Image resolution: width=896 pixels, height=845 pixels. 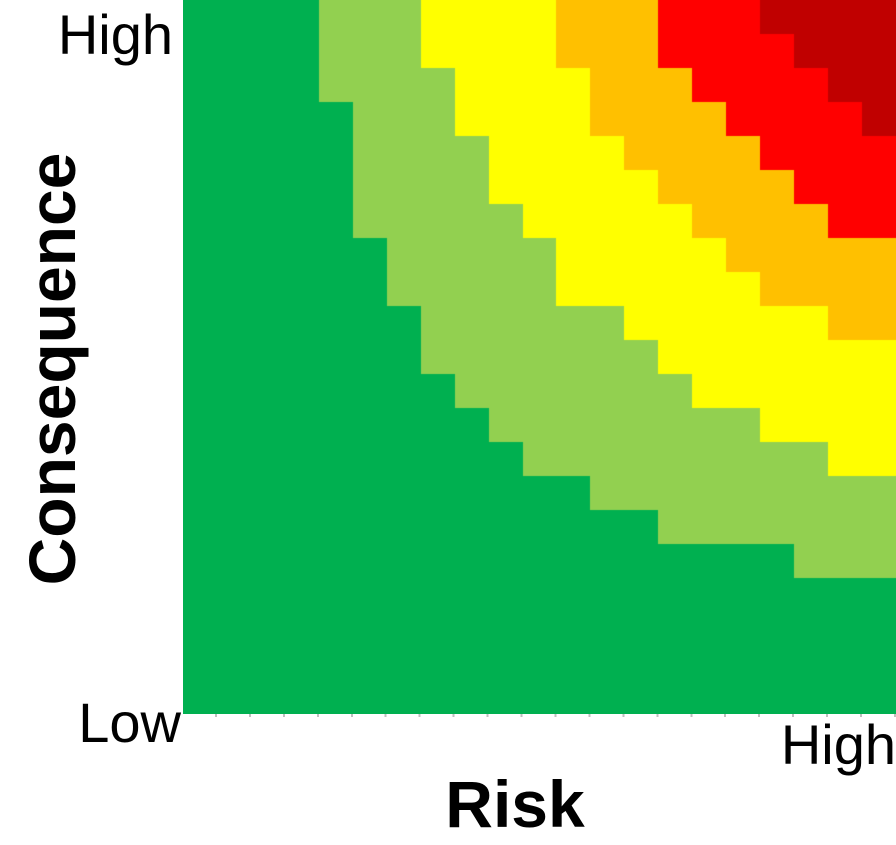 I want to click on x-axis-ticks, so click(x=539, y=715).